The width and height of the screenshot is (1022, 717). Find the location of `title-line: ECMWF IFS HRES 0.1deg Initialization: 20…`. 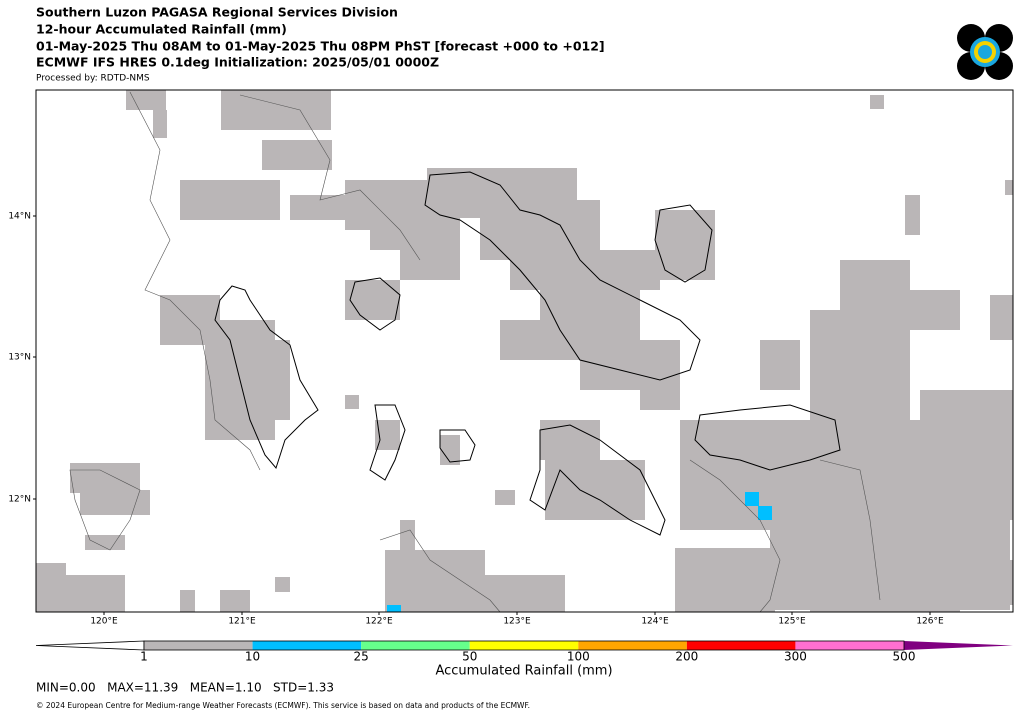

title-line: ECMWF IFS HRES 0.1deg Initialization: 20… is located at coordinates (237, 62).